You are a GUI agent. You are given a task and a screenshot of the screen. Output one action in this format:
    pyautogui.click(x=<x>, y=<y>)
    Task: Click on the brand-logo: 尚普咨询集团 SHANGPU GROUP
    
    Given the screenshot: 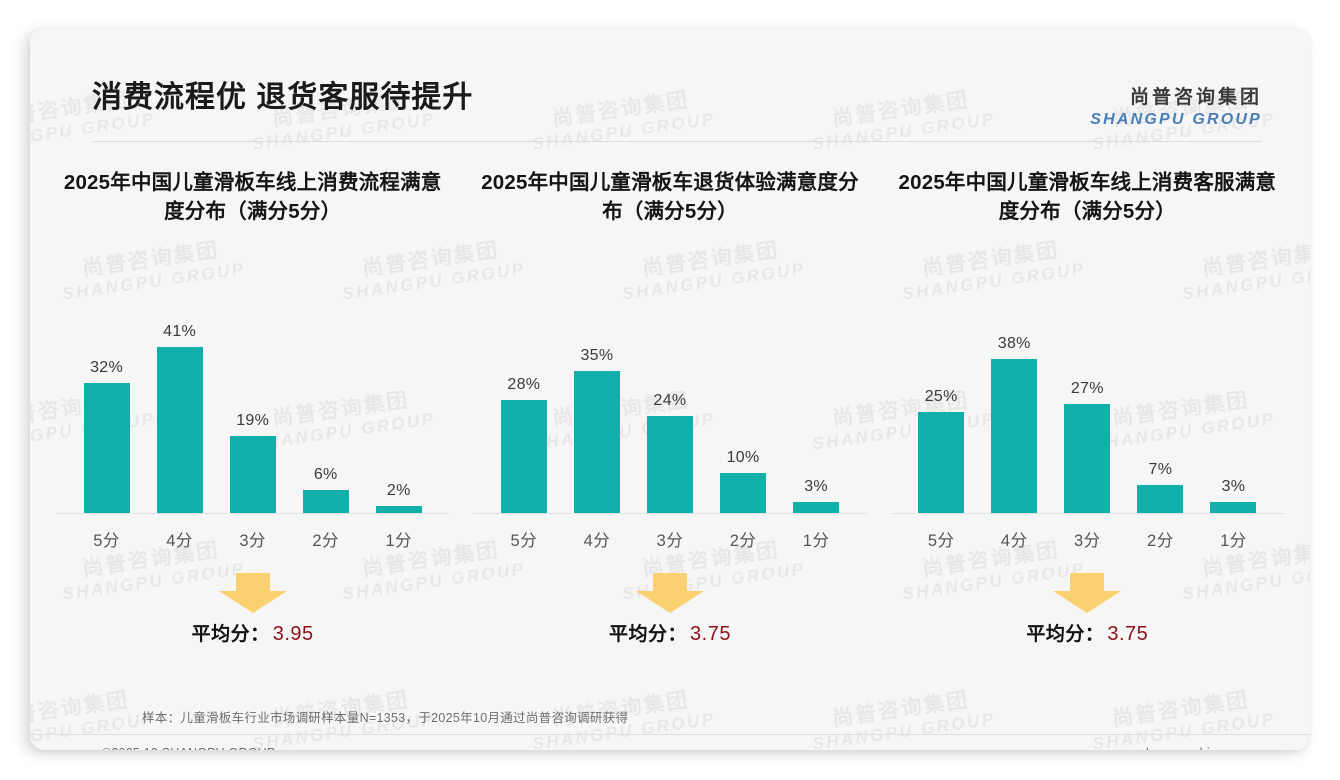 What is the action you would take?
    pyautogui.click(x=1176, y=107)
    